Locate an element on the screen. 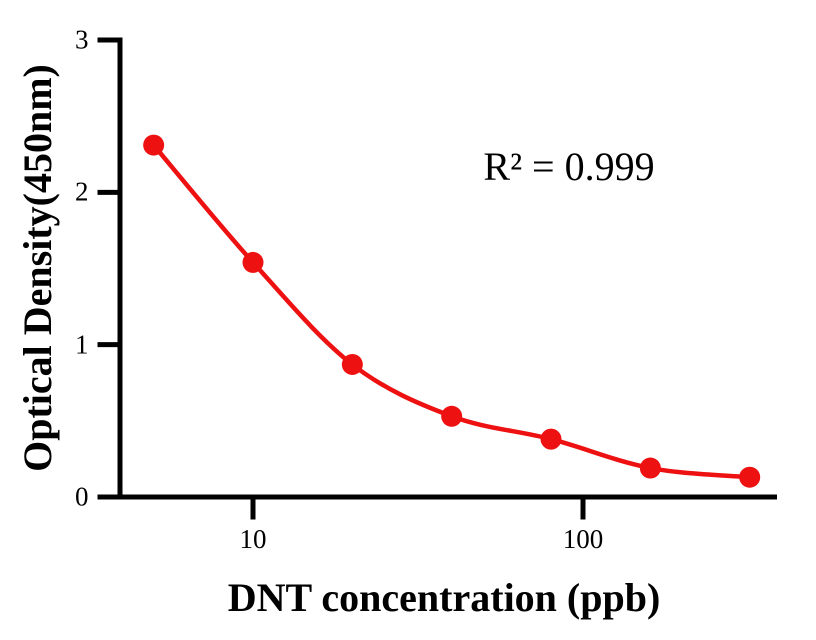  y-tick-label: 2 is located at coordinates (82, 191).